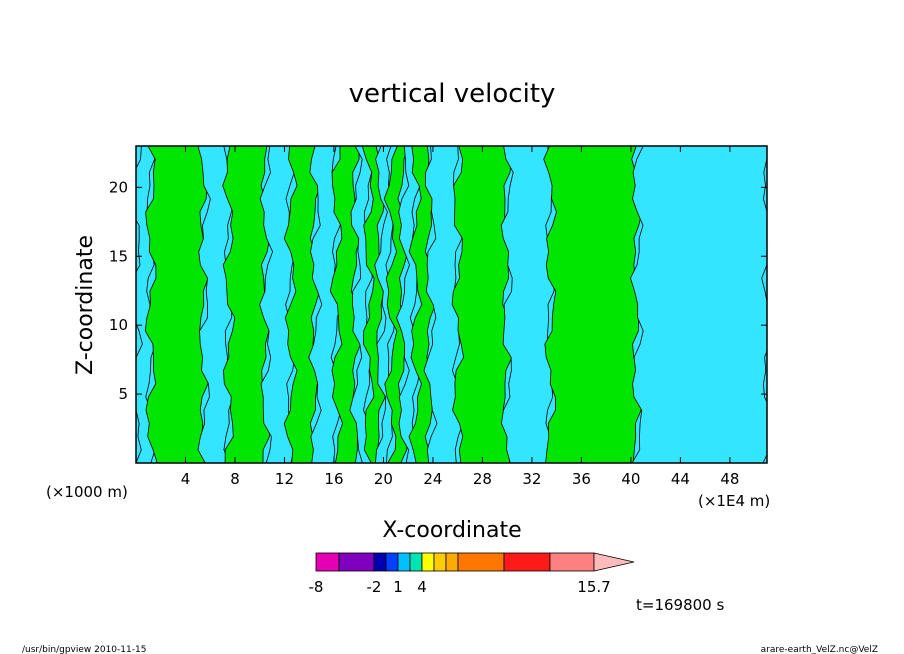  What do you see at coordinates (422, 587) in the screenshot?
I see `colorbar-tick-label: 4` at bounding box center [422, 587].